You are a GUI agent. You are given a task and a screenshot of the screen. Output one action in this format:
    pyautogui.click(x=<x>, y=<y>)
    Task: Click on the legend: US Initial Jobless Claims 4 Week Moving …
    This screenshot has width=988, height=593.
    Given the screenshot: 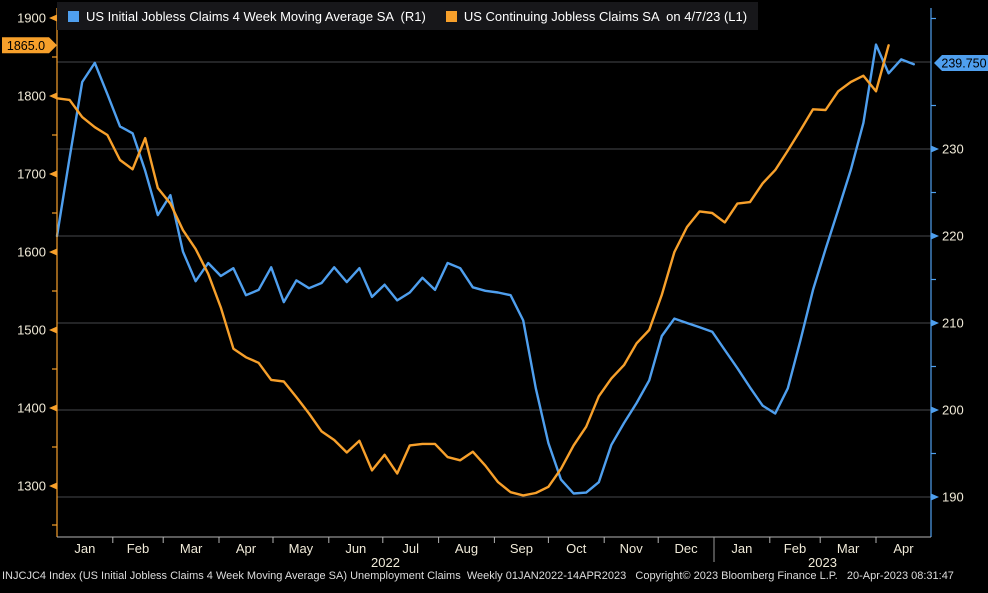 What is the action you would take?
    pyautogui.click(x=408, y=16)
    